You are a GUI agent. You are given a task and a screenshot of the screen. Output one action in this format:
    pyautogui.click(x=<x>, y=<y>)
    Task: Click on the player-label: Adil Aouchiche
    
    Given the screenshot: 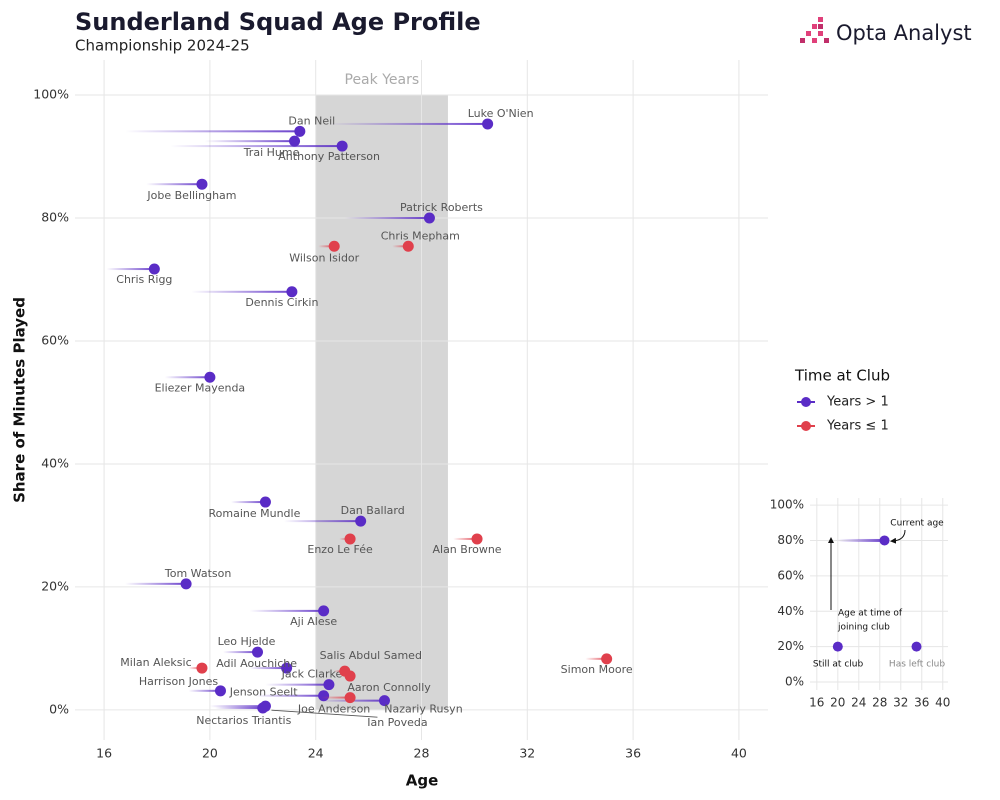 What is the action you would take?
    pyautogui.click(x=256, y=663)
    